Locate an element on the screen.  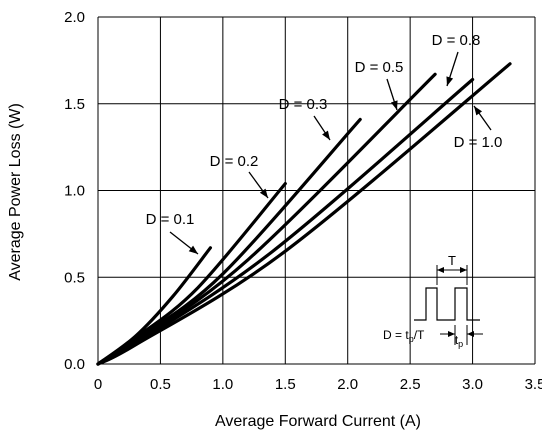
x-tick-label: 3.0 is located at coordinates (472, 384).